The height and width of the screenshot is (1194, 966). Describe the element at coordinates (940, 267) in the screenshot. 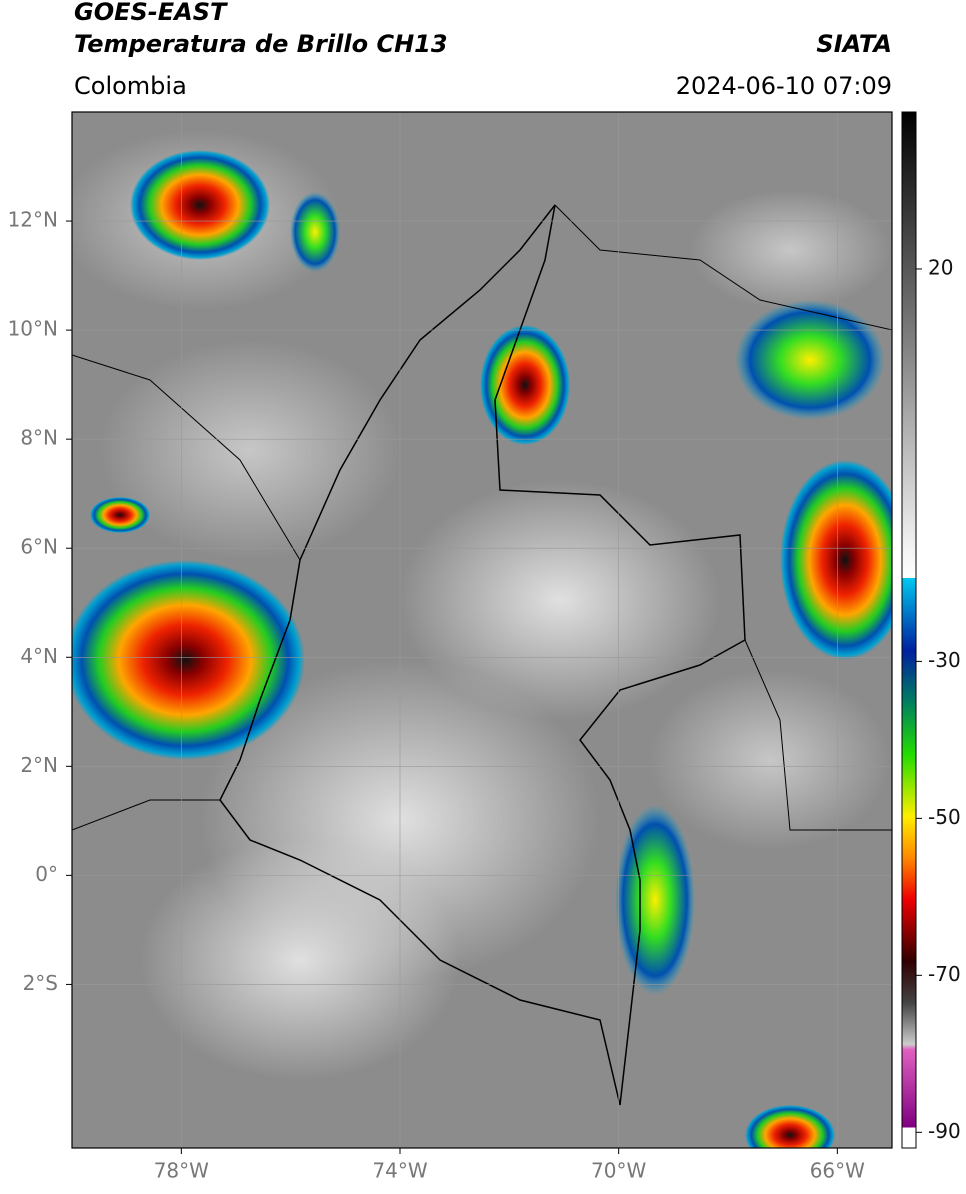

I see `colorbar-tick-label: 20` at that location.